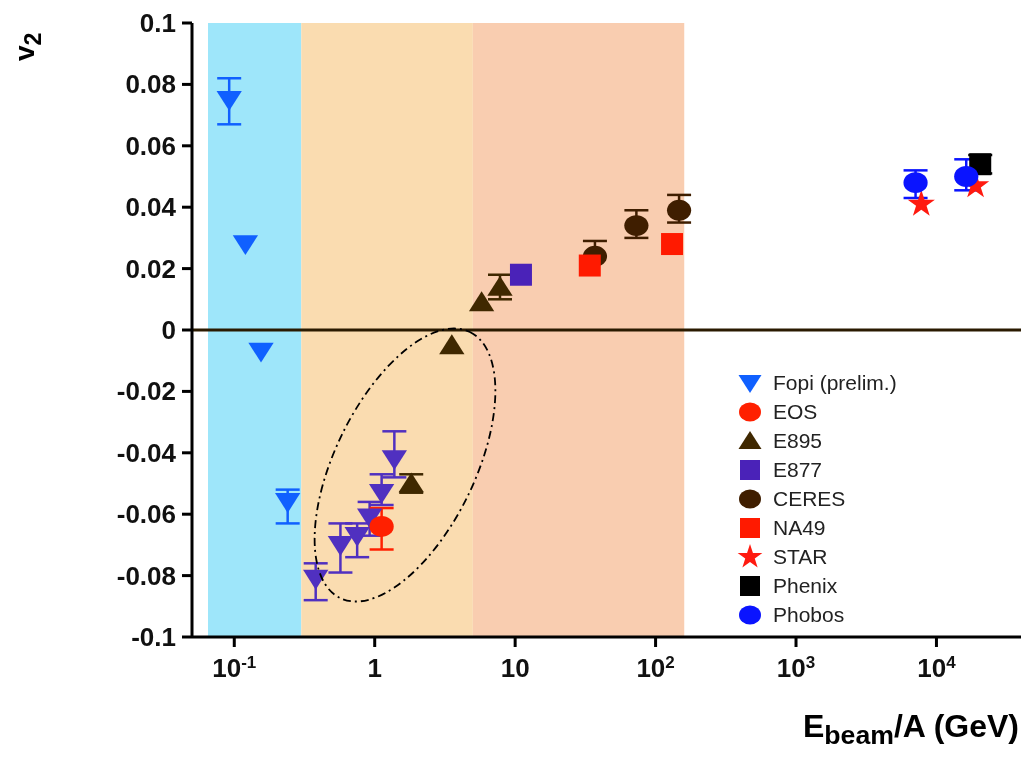  Describe the element at coordinates (153, 637) in the screenshot. I see `y-tick-label: -0.1` at that location.